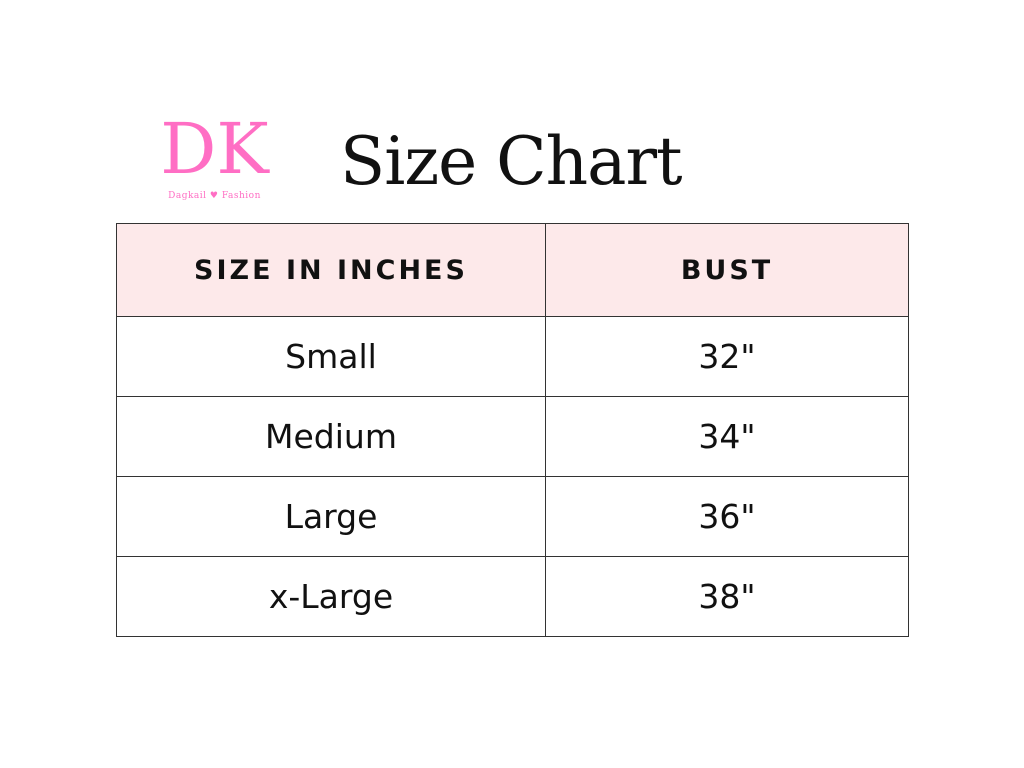 Image resolution: width=1024 pixels, height=768 pixels. What do you see at coordinates (727, 596) in the screenshot?
I see `bust-cell: 38"` at bounding box center [727, 596].